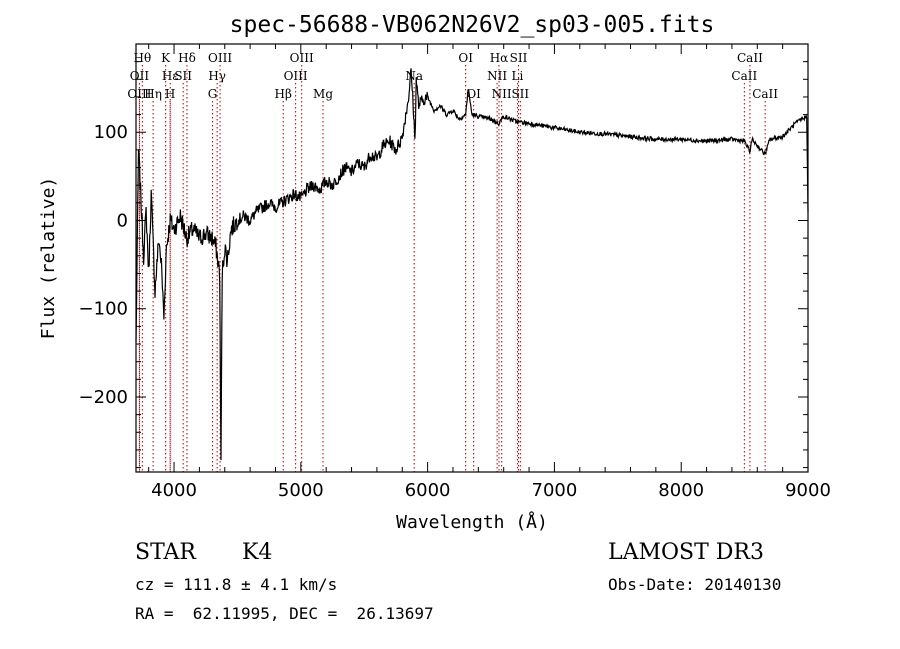  I want to click on redshift-cz: cz = 111.8 ± 4.1 km/s, so click(236, 584).